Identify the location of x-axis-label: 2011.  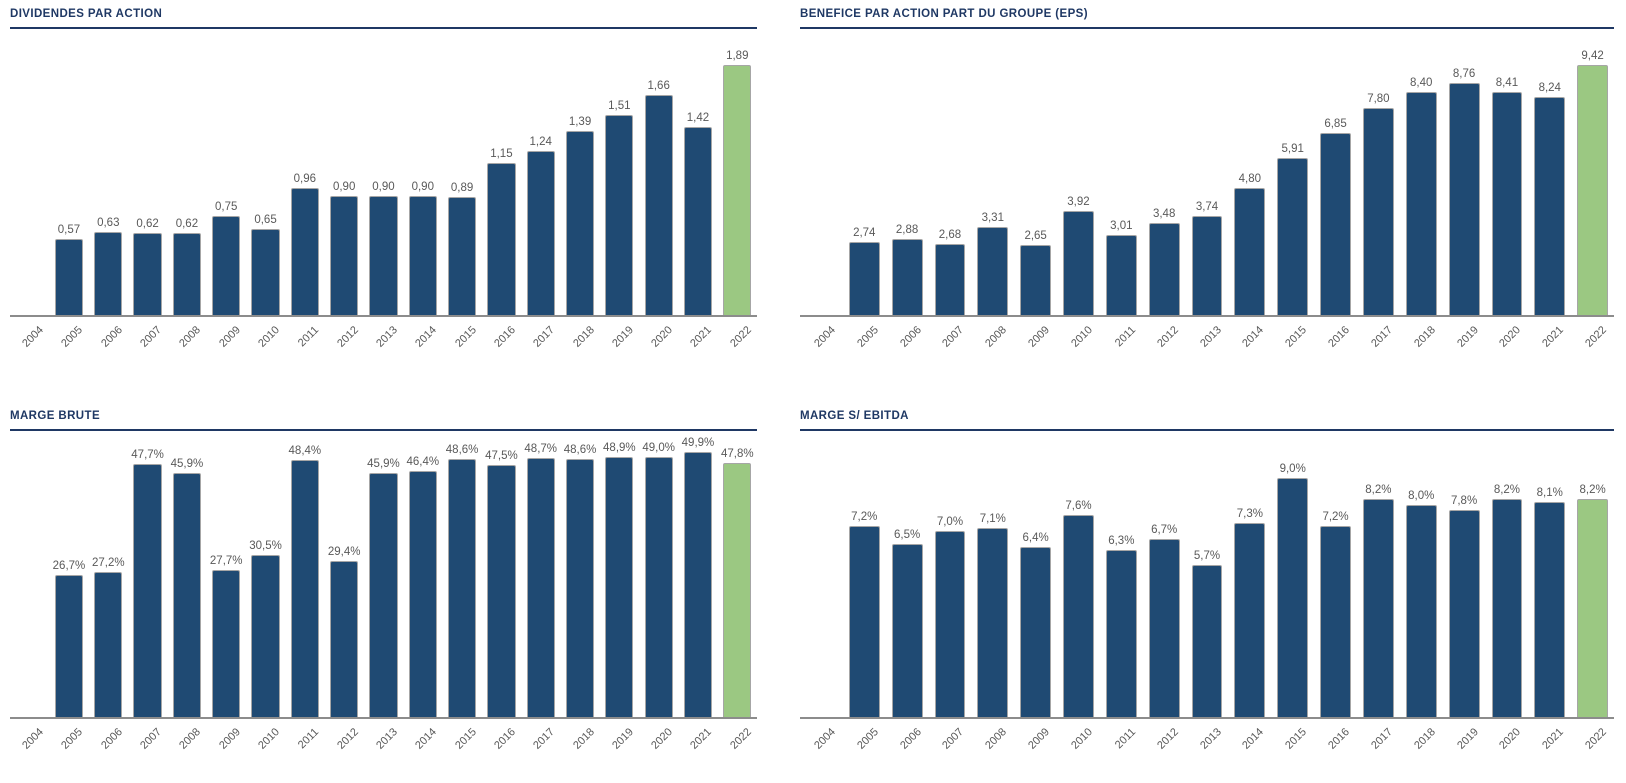
(309, 738).